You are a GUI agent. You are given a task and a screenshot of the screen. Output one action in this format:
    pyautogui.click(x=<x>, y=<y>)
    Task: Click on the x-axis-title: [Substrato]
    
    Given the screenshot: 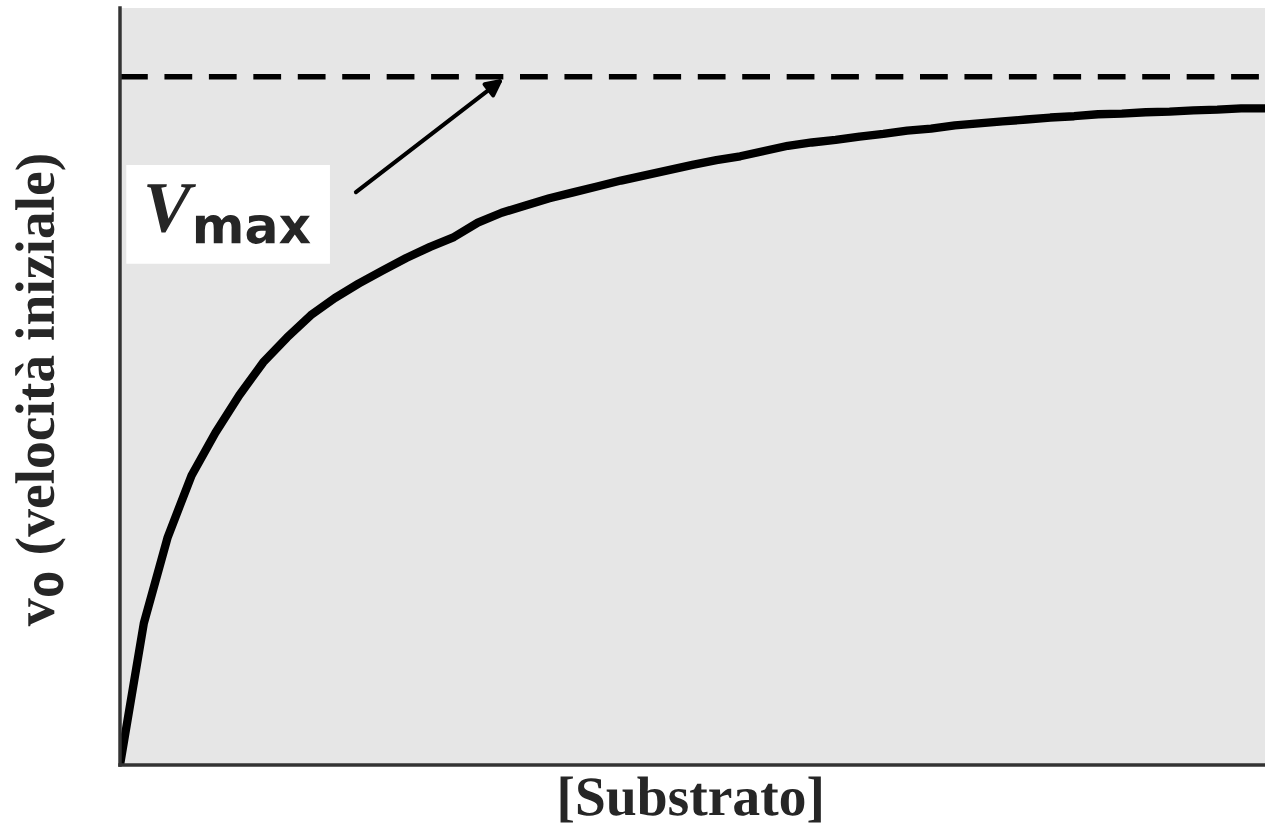 What is the action you would take?
    pyautogui.click(x=690, y=799)
    